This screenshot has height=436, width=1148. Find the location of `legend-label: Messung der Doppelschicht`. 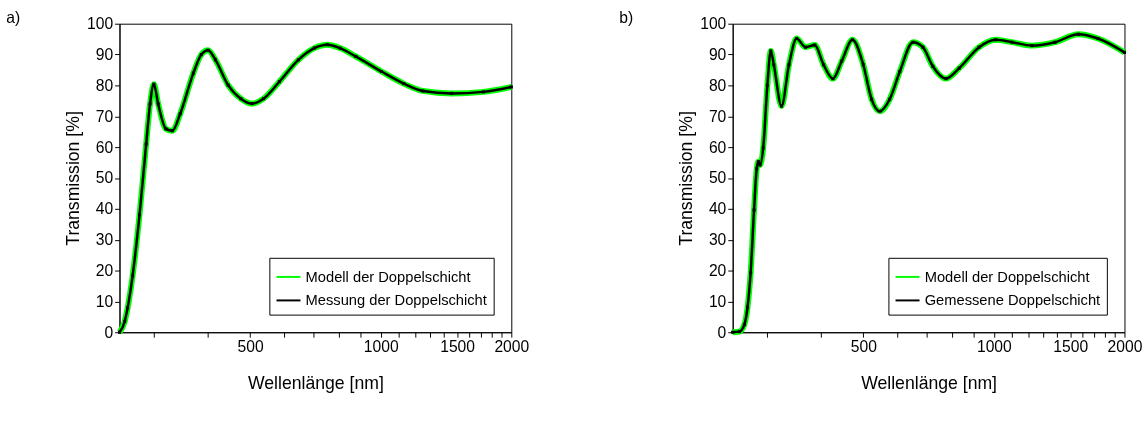

legend-label: Messung der Doppelschicht is located at coordinates (396, 300).